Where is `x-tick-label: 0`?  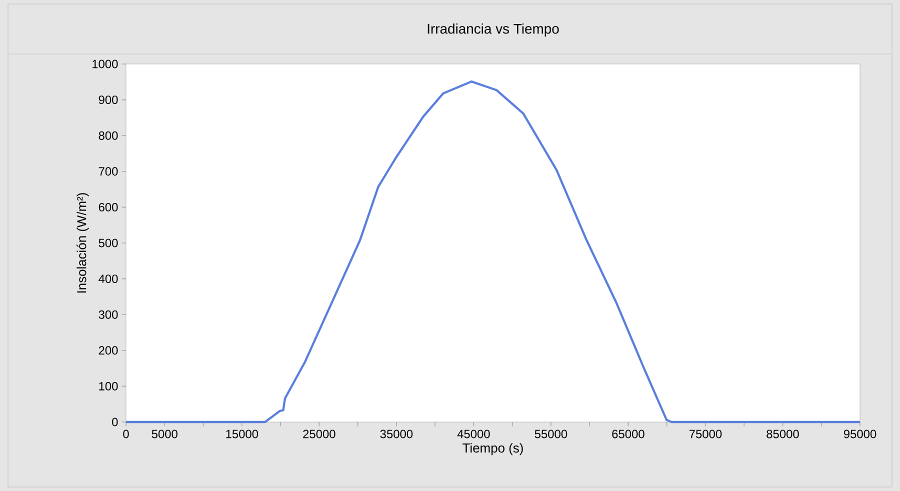
x-tick-label: 0 is located at coordinates (126, 434).